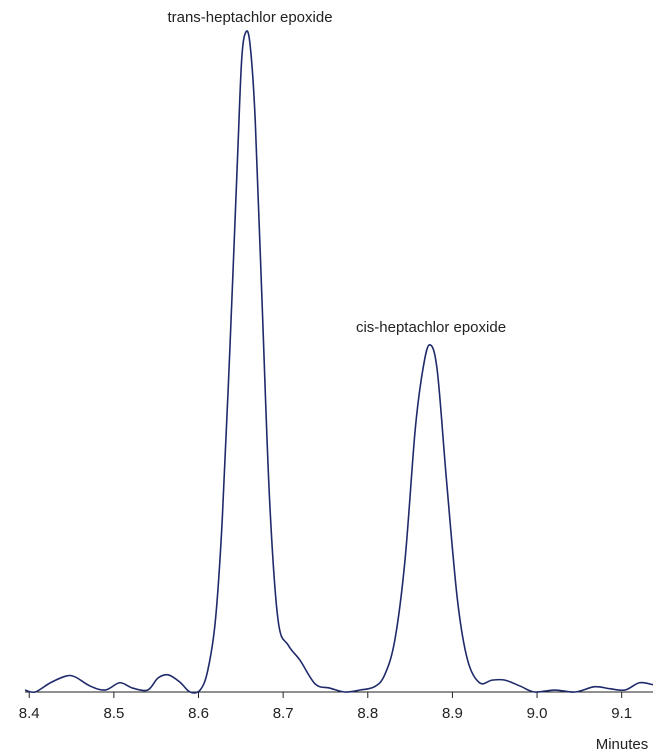 Image resolution: width=670 pixels, height=756 pixels. I want to click on x-tick-label: 8.7, so click(283, 713).